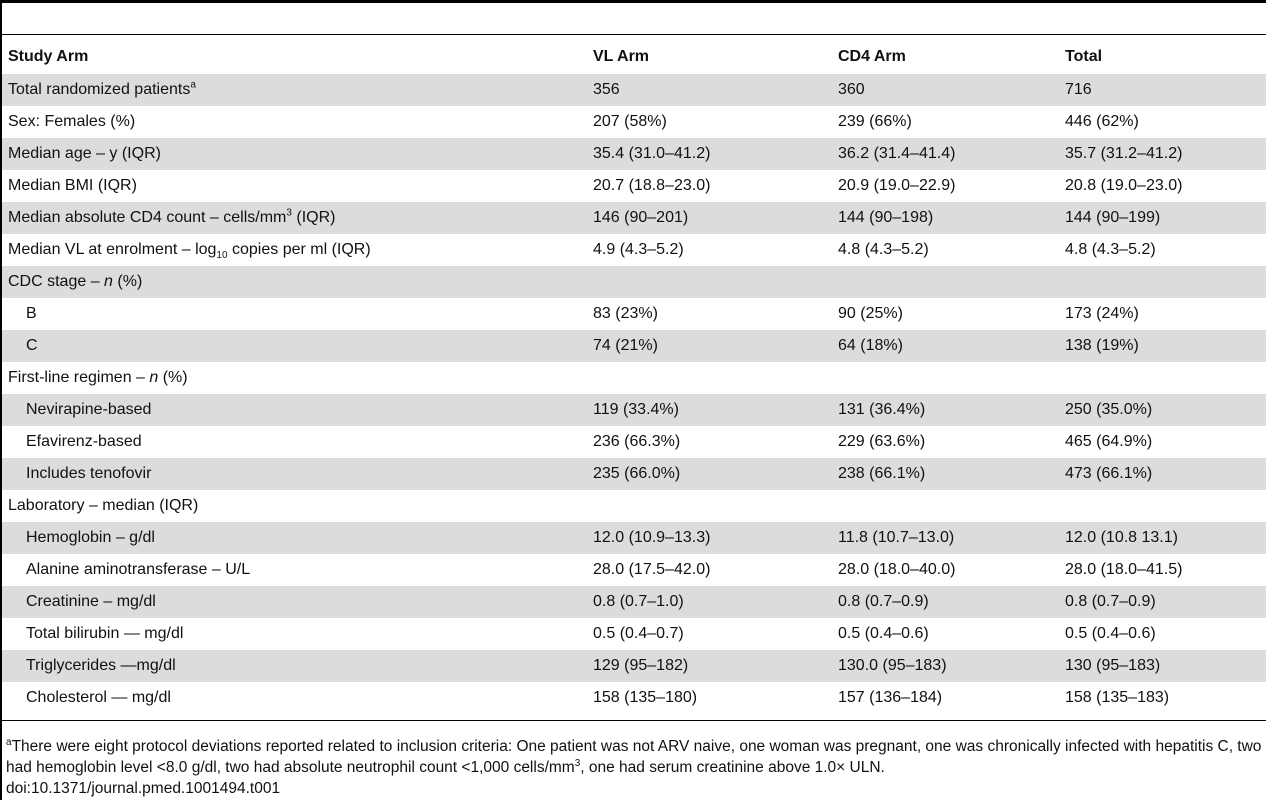 The image size is (1266, 800). Describe the element at coordinates (652, 185) in the screenshot. I see `cell-vl-arm: 20.7 (18.8–23.0)` at that location.